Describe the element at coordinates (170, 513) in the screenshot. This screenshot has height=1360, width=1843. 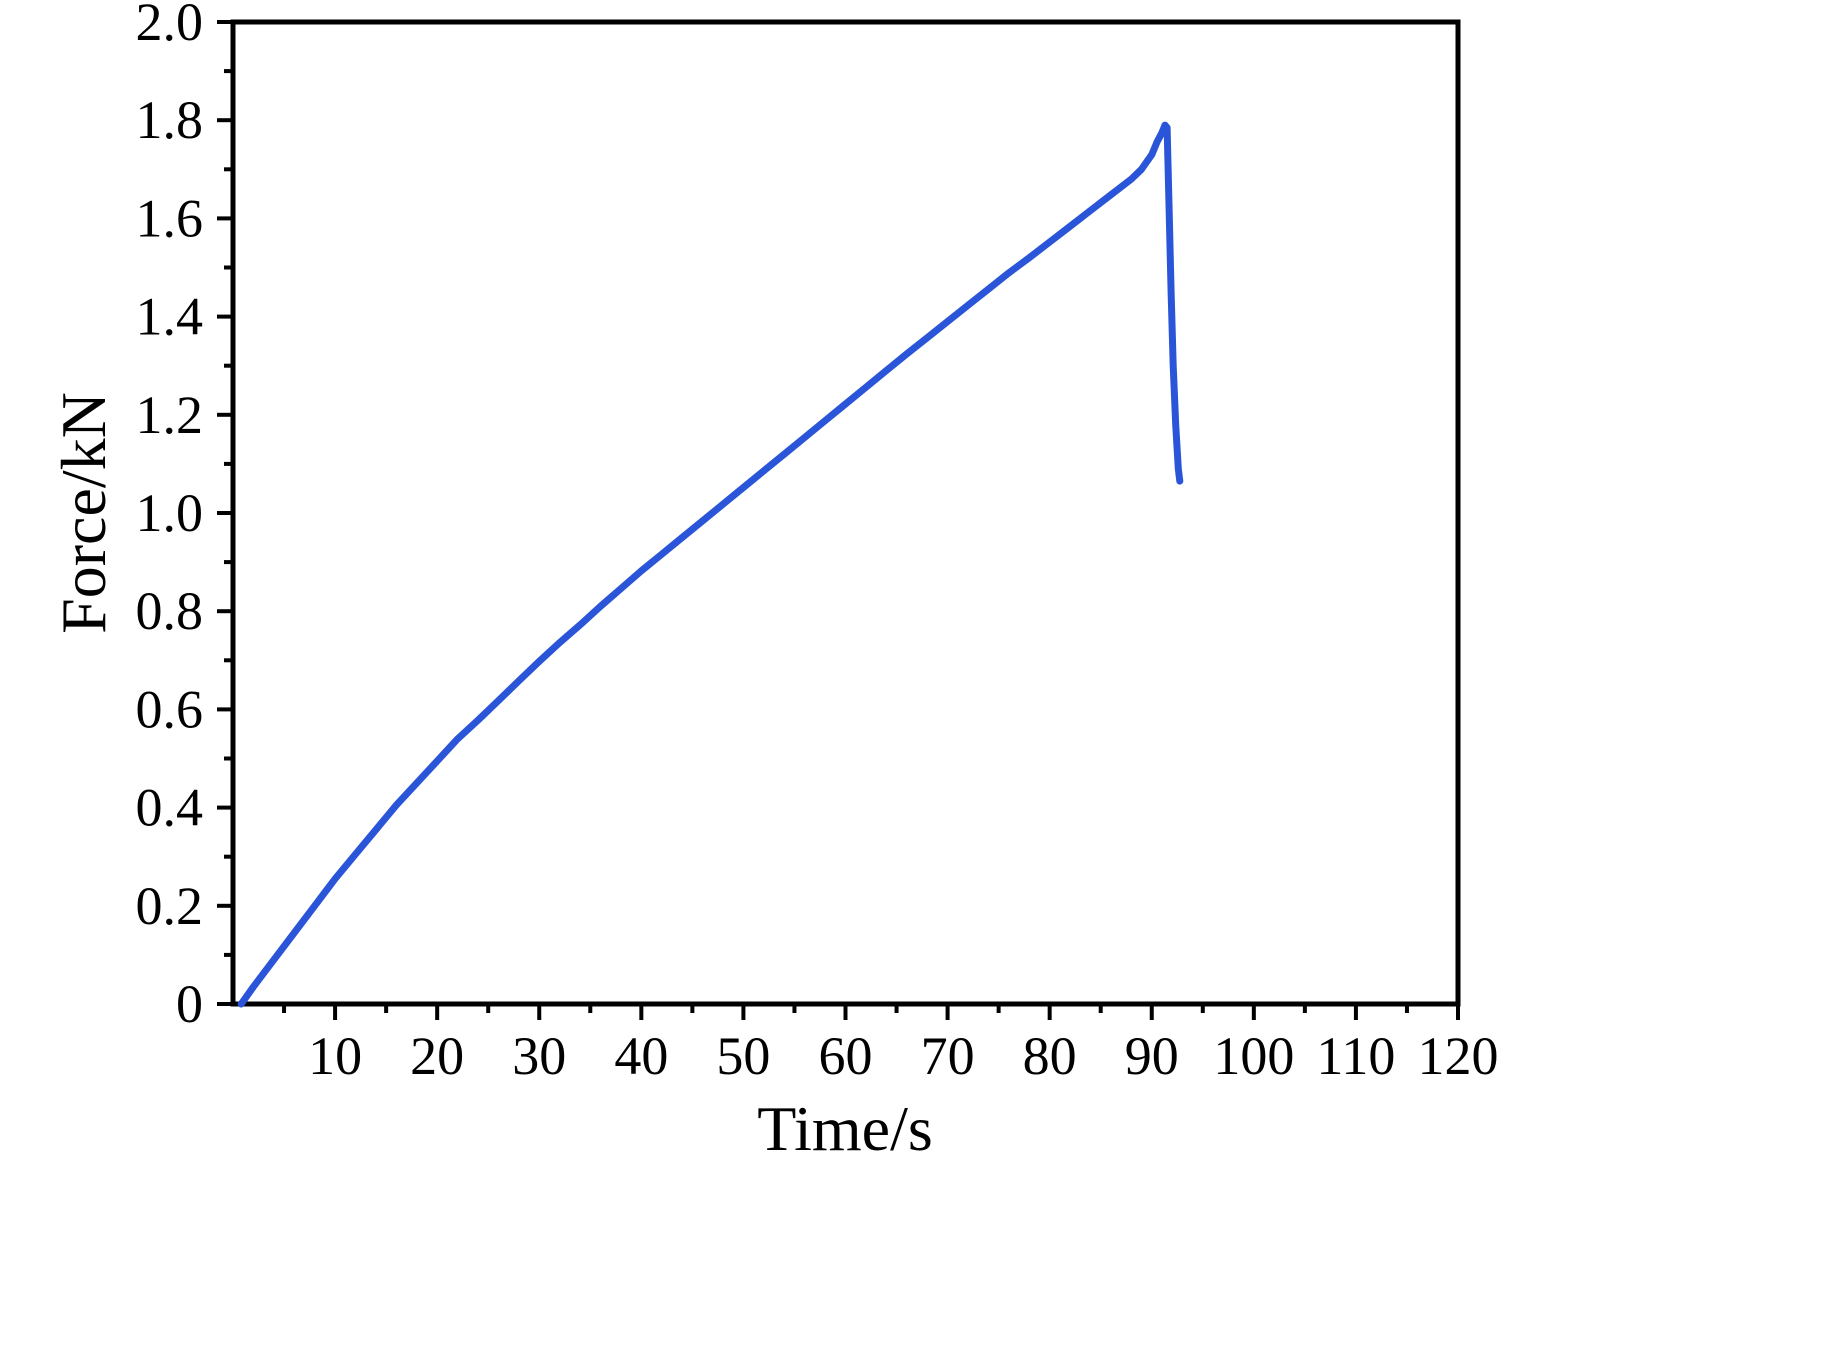
I see `y-tick-label: 1.0` at that location.